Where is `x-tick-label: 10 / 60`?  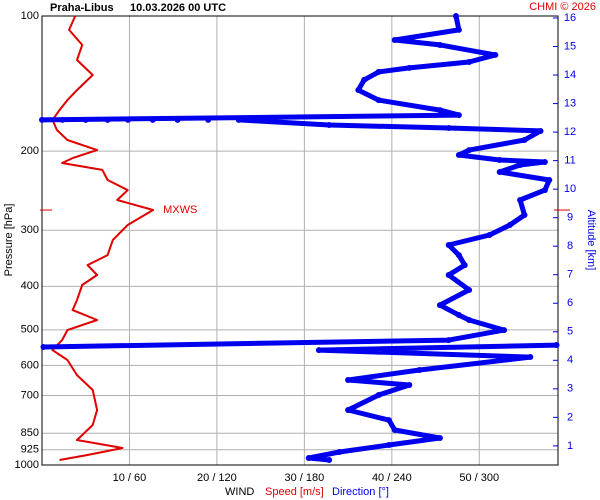 x-tick-label: 10 / 60 is located at coordinates (130, 478).